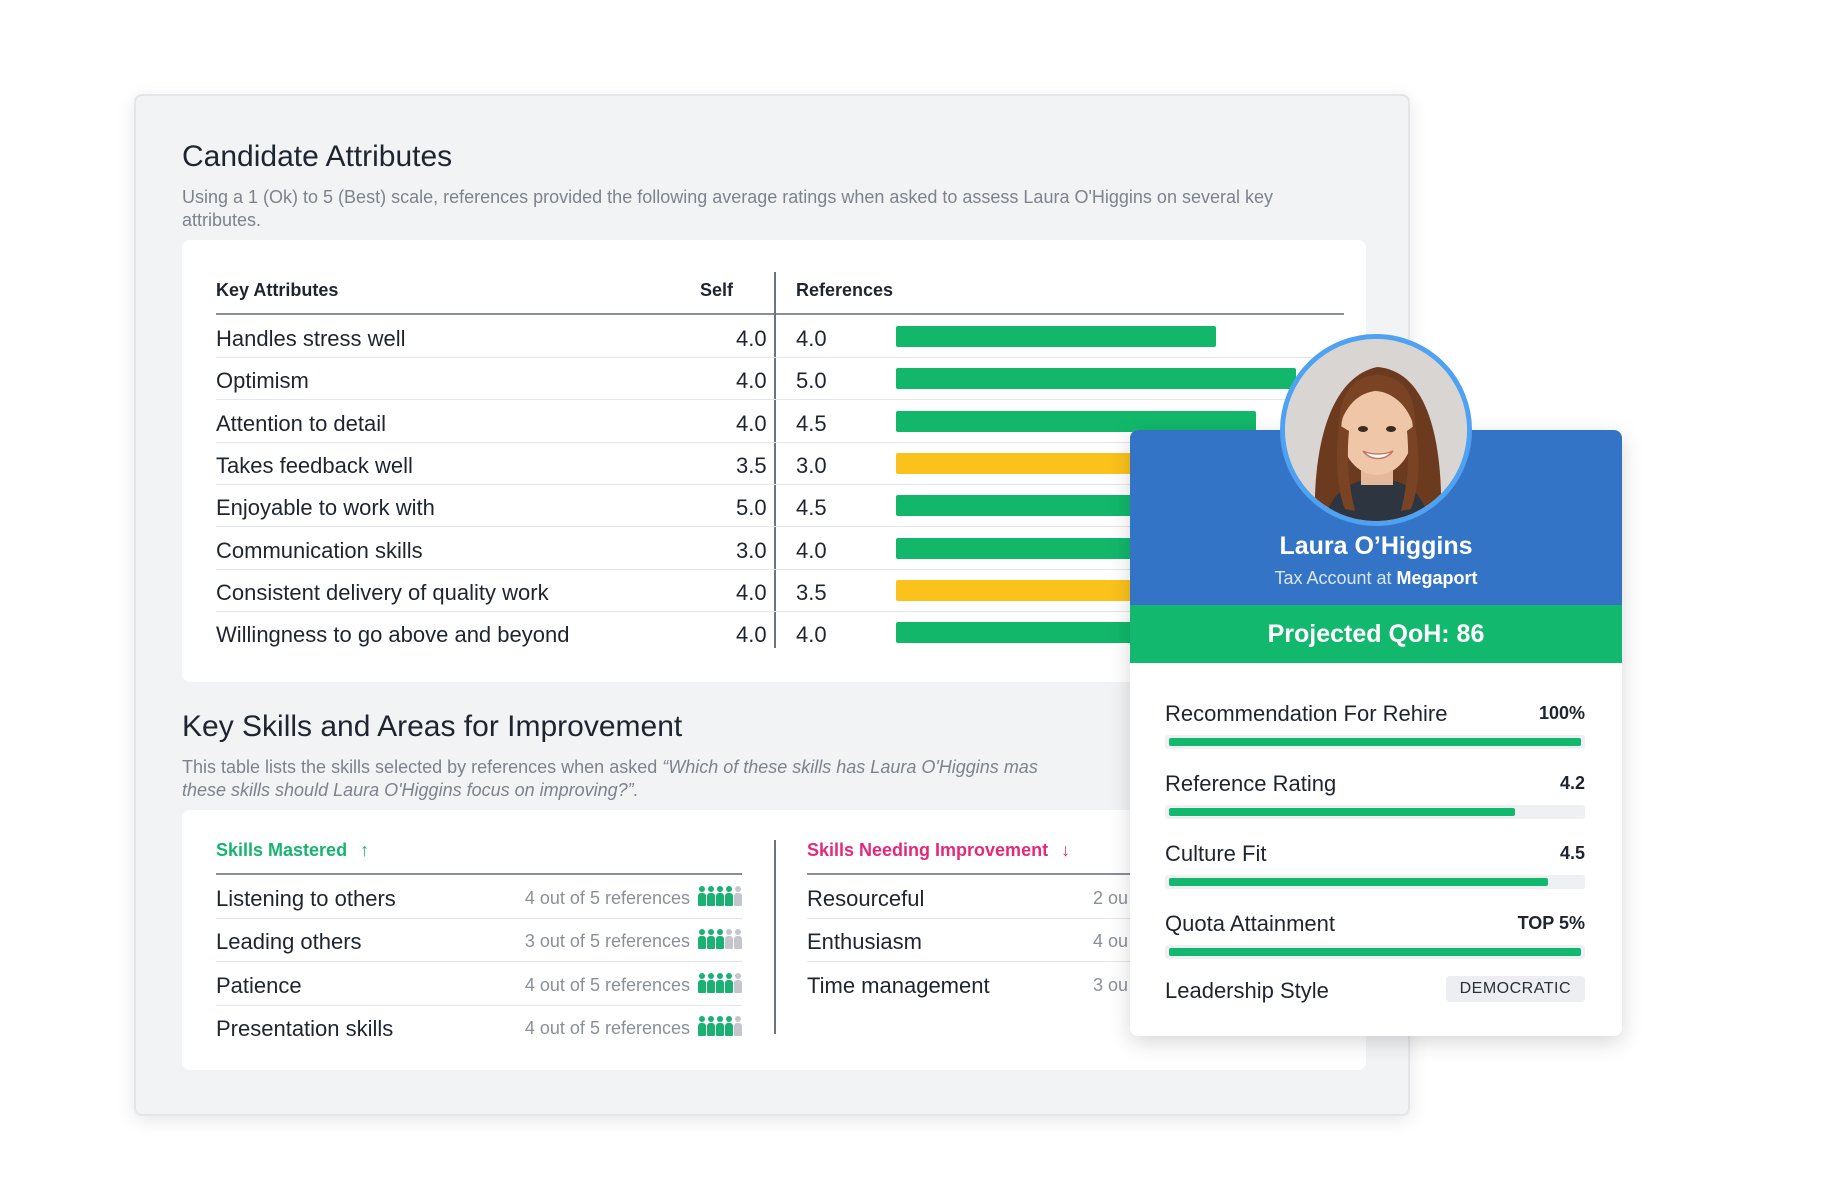 The image size is (1830, 1204). I want to click on candidate-role-text: Tax Account at, so click(1335, 578).